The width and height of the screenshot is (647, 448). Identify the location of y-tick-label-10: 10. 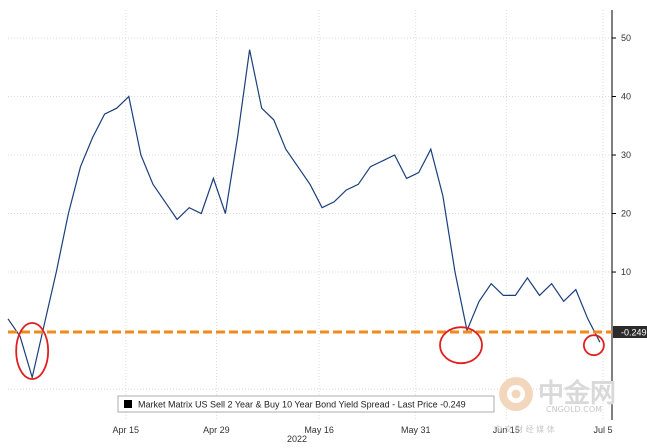
(626, 272).